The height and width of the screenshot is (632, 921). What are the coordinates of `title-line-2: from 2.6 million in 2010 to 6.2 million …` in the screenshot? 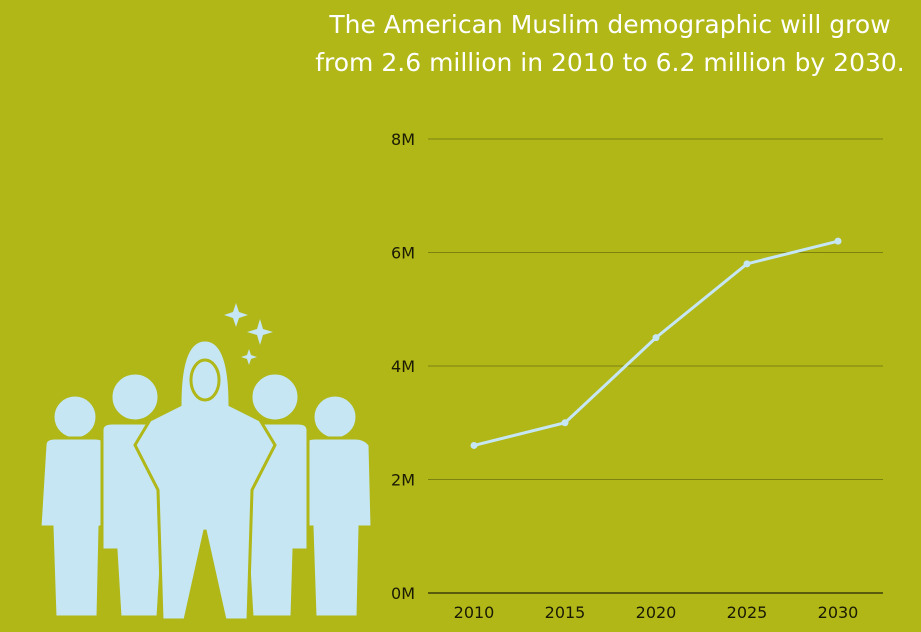 It's located at (610, 62).